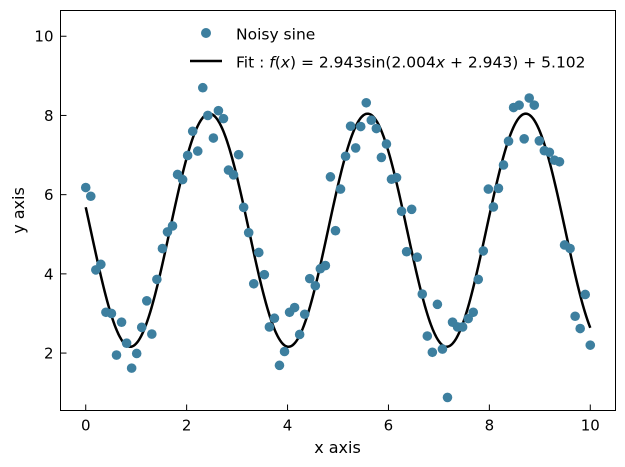  I want to click on y-tick-label: 10, so click(43, 37).